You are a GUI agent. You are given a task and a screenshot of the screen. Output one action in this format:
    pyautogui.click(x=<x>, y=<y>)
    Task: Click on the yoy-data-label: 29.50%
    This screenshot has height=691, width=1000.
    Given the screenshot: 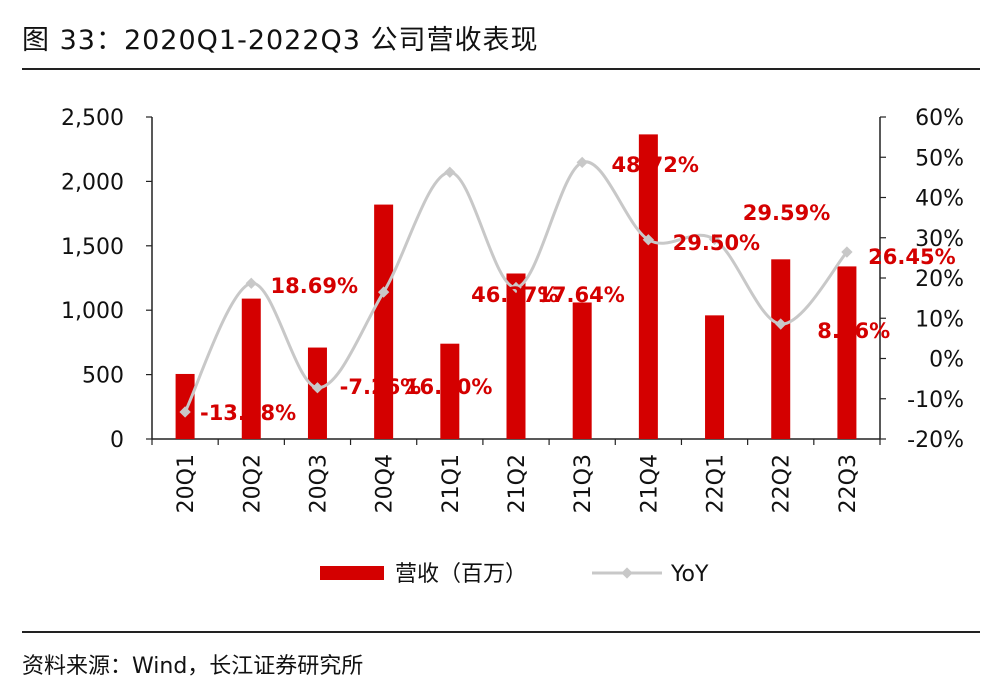 What is the action you would take?
    pyautogui.click(x=716, y=243)
    